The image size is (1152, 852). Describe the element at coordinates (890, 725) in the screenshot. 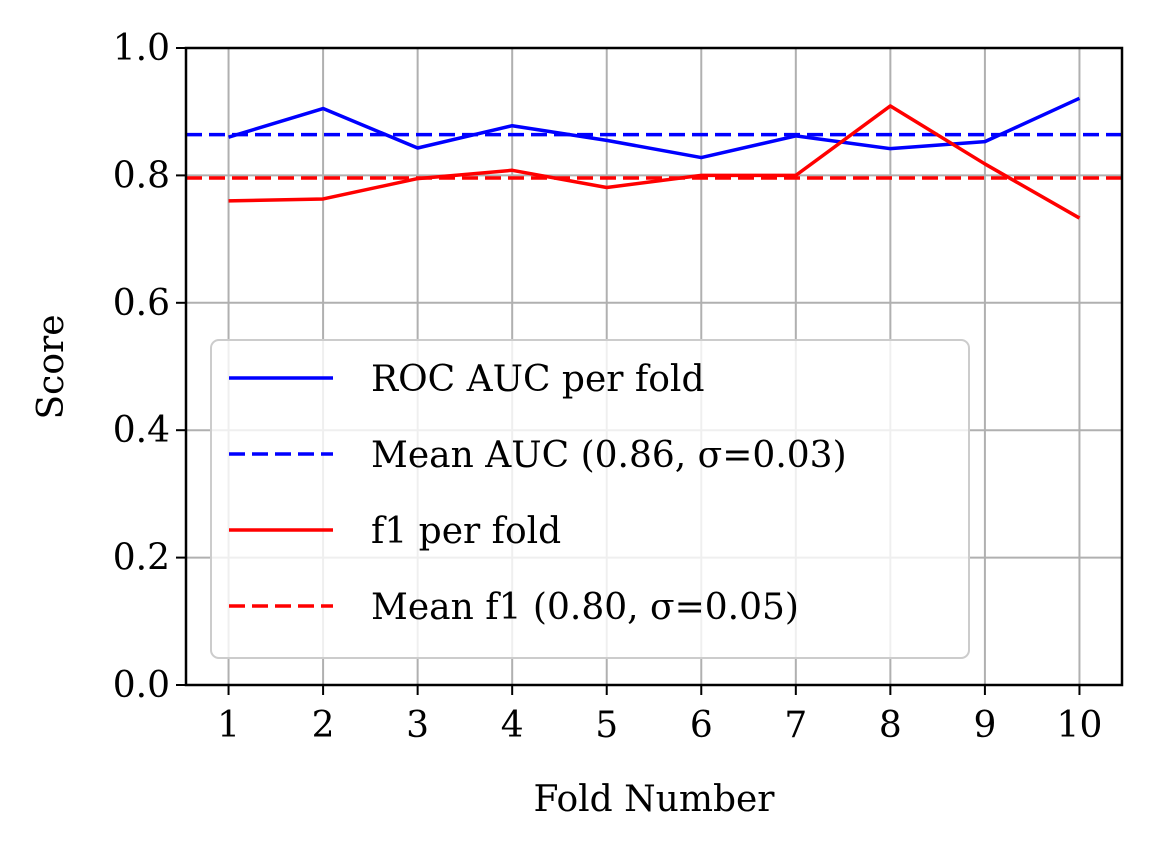

I see `x-tick-label: 8` at that location.